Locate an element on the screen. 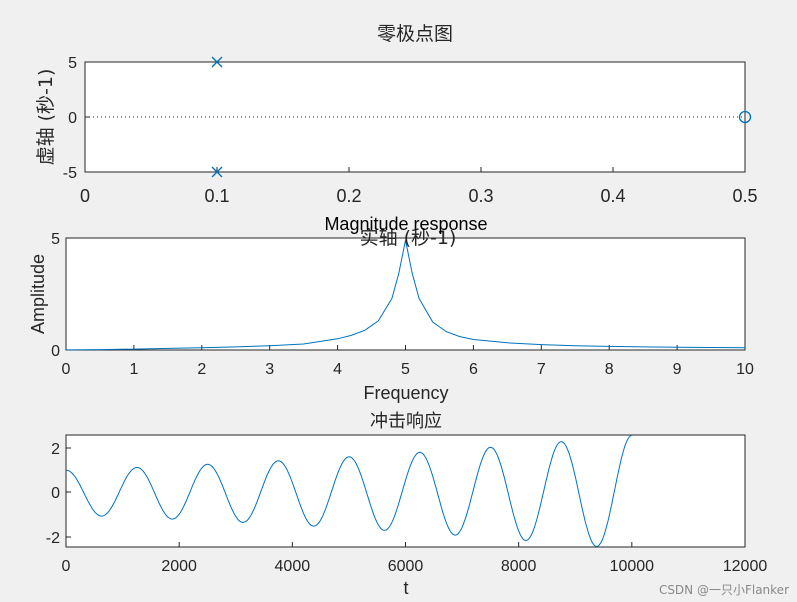 The image size is (797, 602). imp-ytick-label: -2 is located at coordinates (53, 538).